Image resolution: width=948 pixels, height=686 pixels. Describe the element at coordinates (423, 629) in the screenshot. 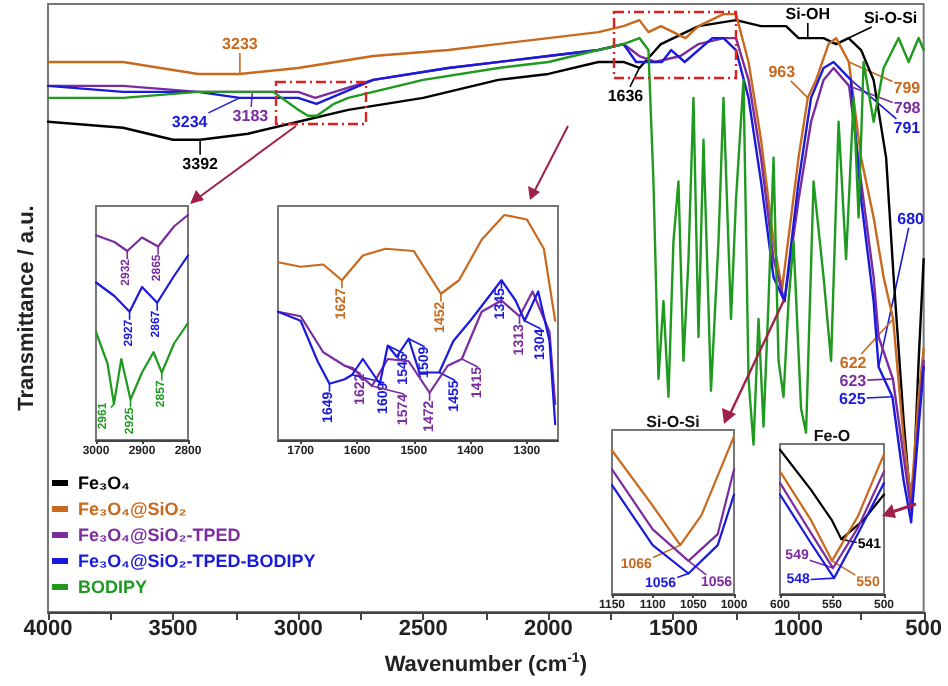

I see `x-tick-label: 2500` at that location.